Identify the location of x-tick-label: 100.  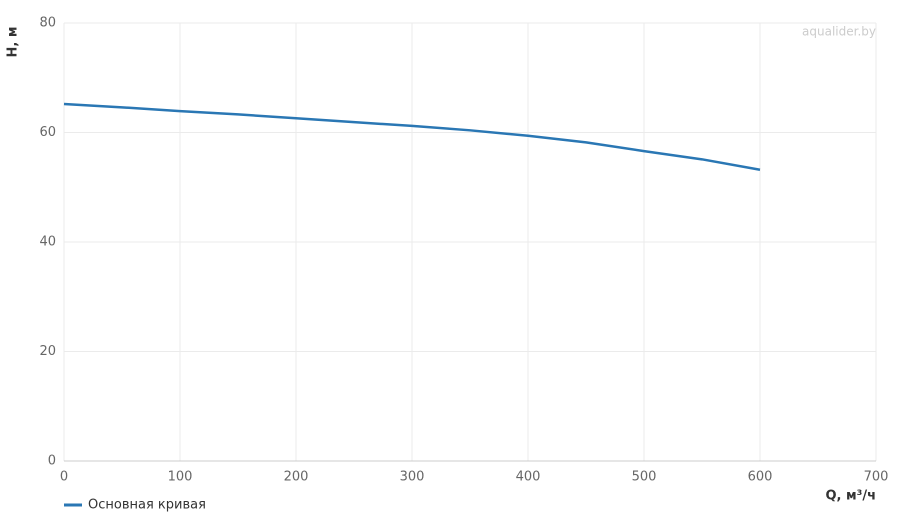
(180, 477).